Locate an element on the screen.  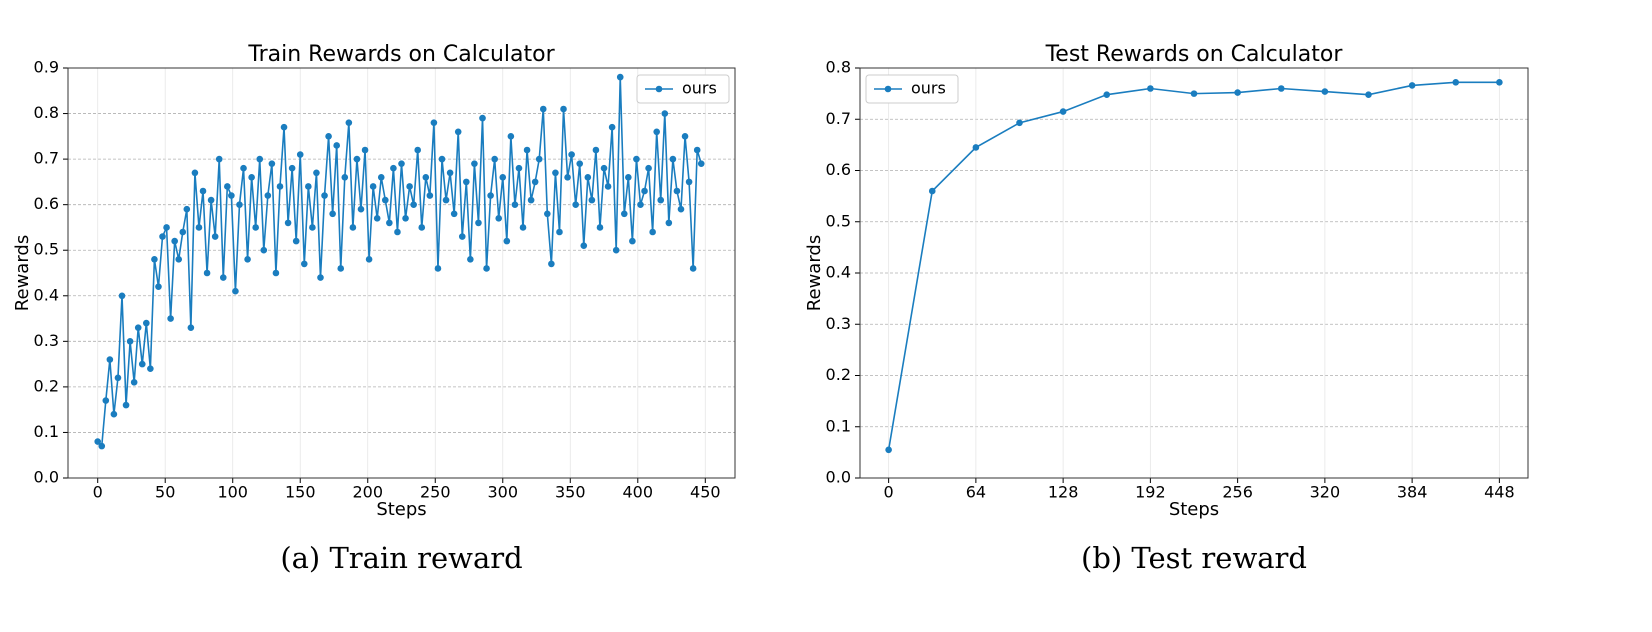
x-tick-label: 300 is located at coordinates (502, 492).